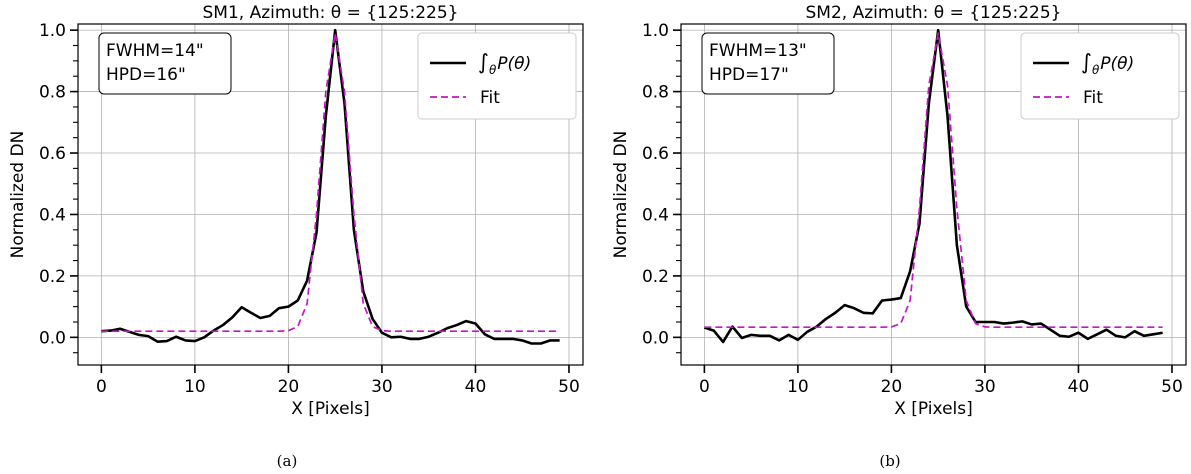  What do you see at coordinates (146, 75) in the screenshot?
I see `annotation-line: HPD=16"` at bounding box center [146, 75].